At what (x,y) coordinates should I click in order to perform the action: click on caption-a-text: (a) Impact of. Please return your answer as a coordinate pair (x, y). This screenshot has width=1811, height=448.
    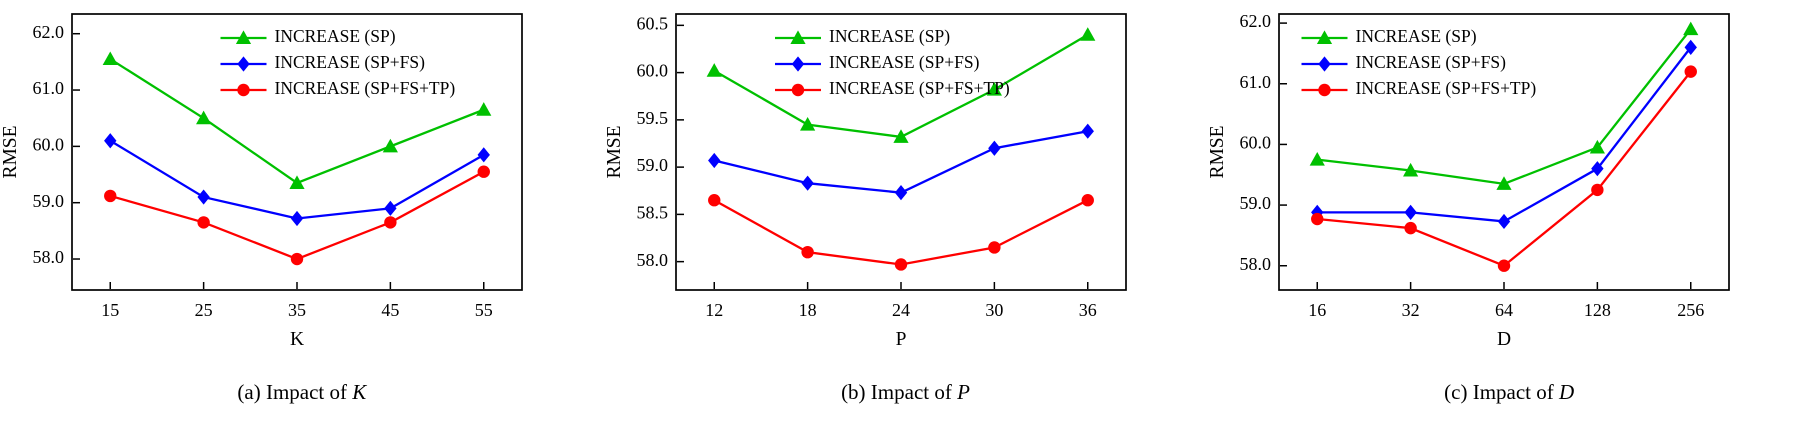
    Looking at the image, I should click on (295, 392).